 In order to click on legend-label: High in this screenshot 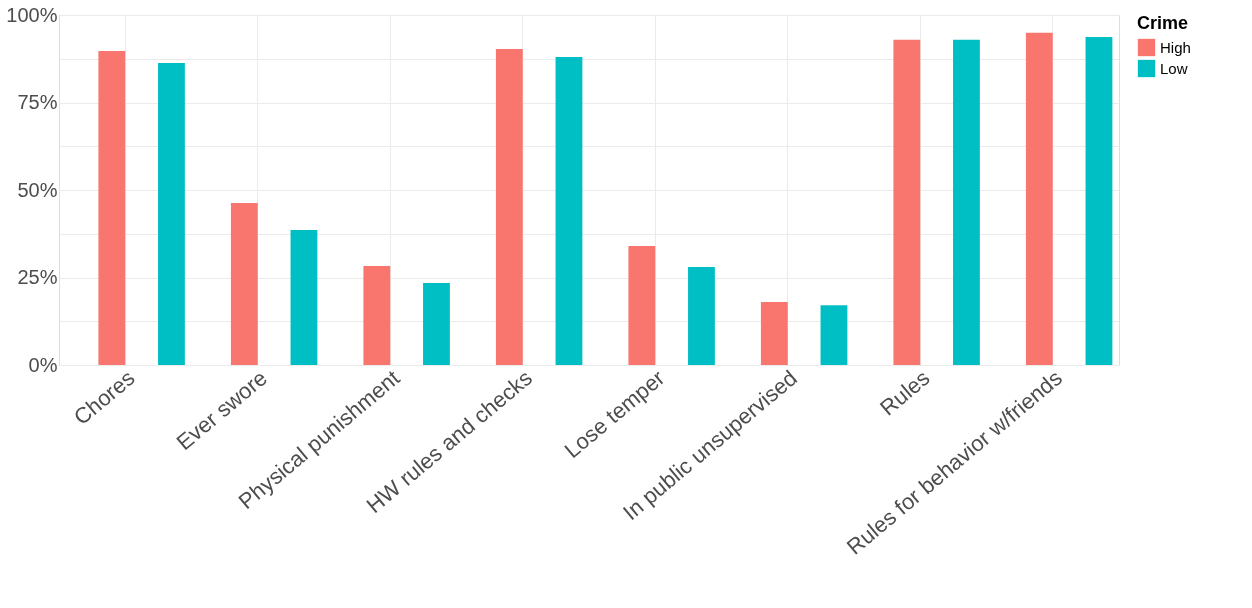, I will do `click(1175, 47)`.